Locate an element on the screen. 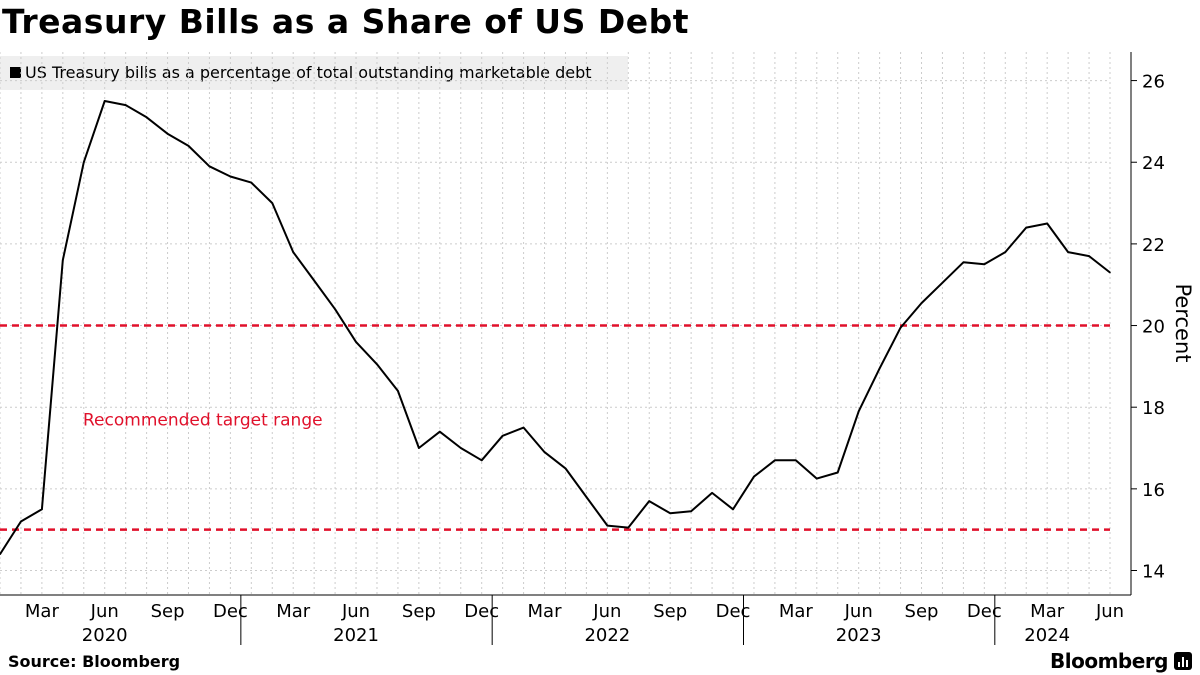 This screenshot has height=675, width=1200. bar-chart-icon is located at coordinates (1183, 661).